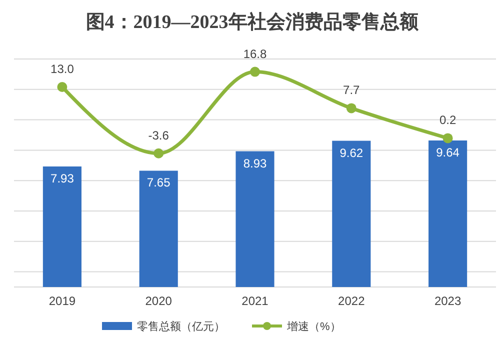  What do you see at coordinates (351, 90) in the screenshot?
I see `data-label: 7.7` at bounding box center [351, 90].